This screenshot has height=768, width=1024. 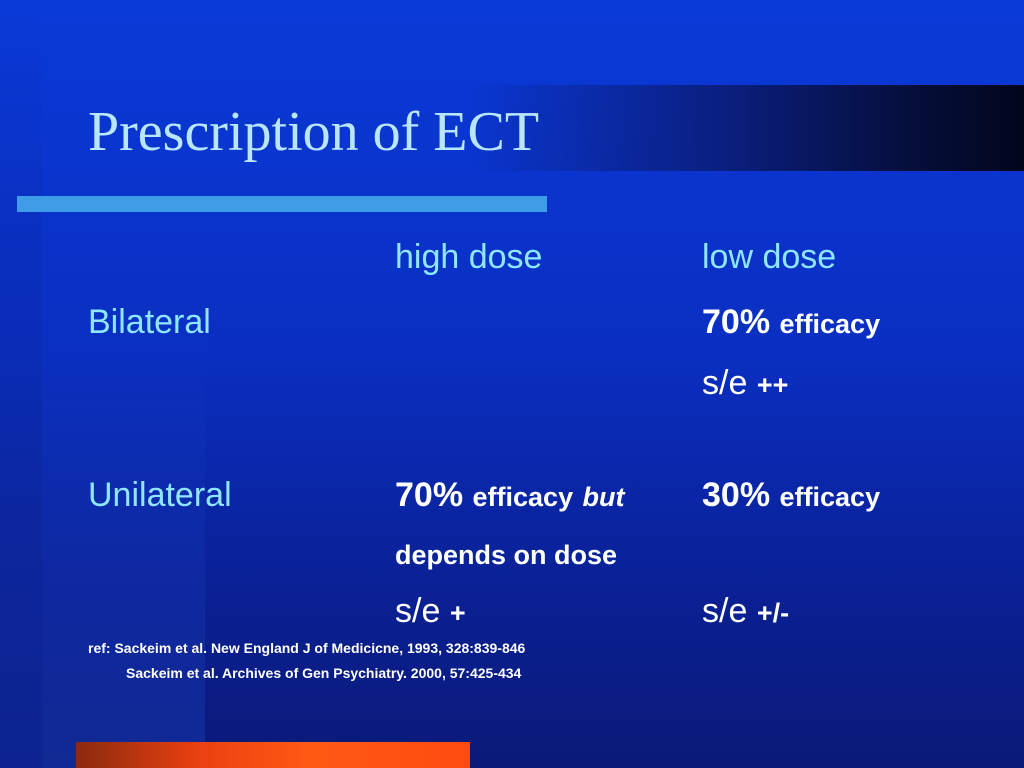 What do you see at coordinates (830, 497) in the screenshot?
I see `unilateral-low-efficacy-word: efficacy` at bounding box center [830, 497].